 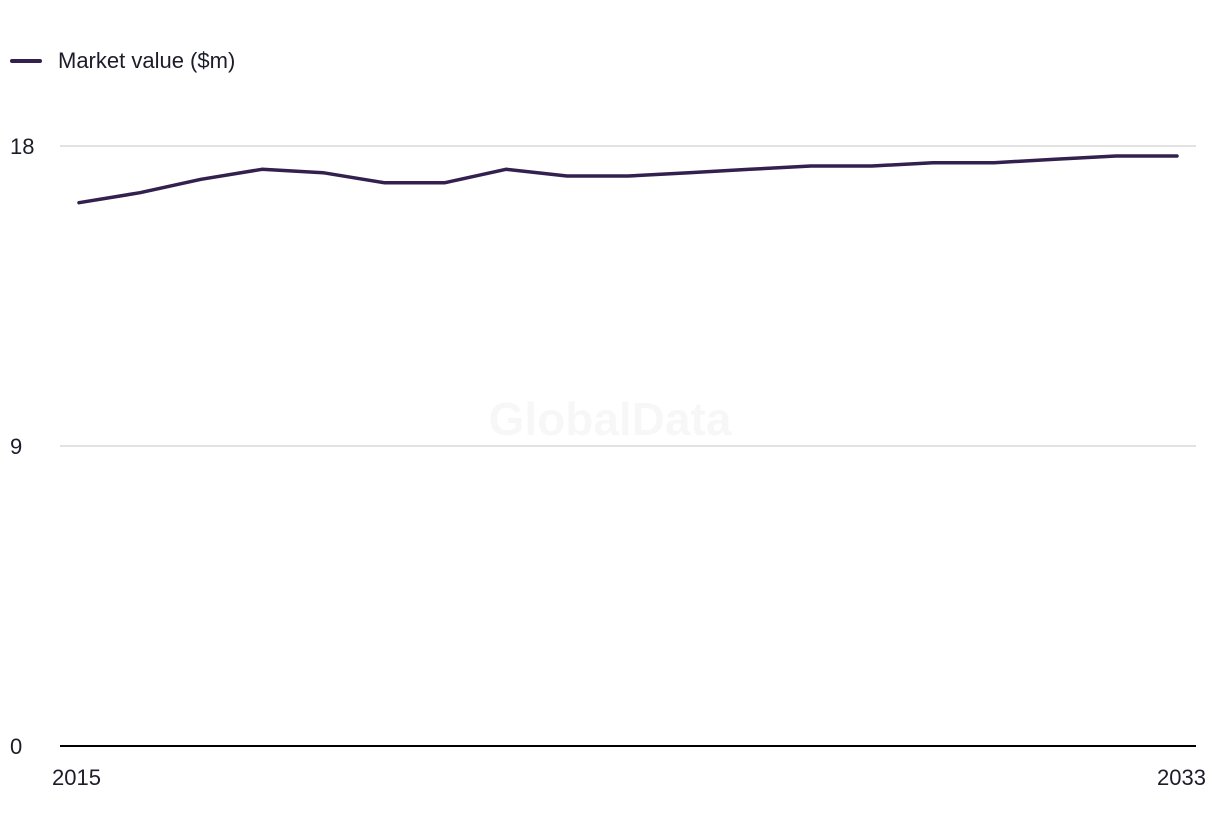 I want to click on legend-swatch, so click(x=26, y=61).